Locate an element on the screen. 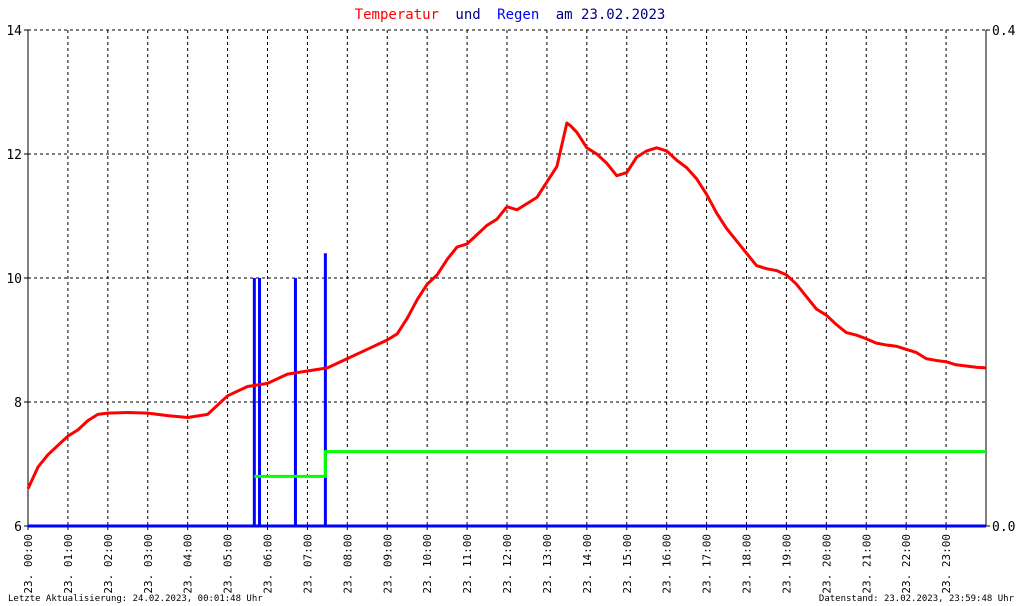 This screenshot has width=1020, height=606. x-tick-label: 23. 08:00 is located at coordinates (347, 564).